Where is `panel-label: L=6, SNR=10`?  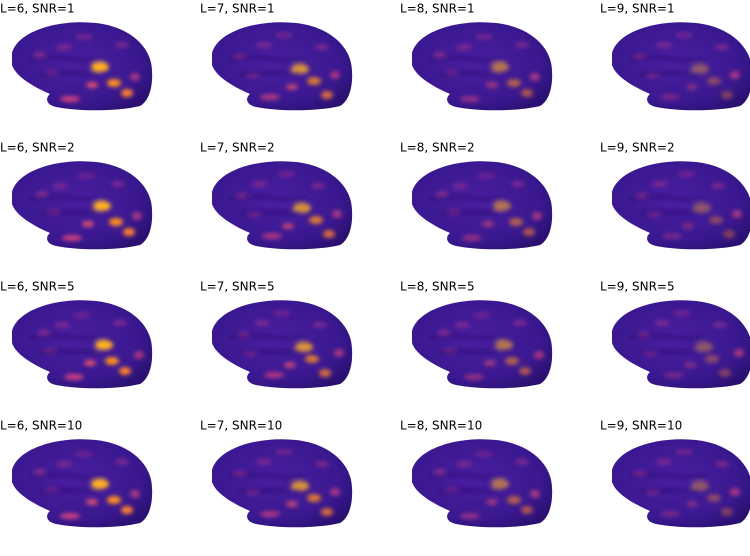
panel-label: L=6, SNR=10 is located at coordinates (41, 426).